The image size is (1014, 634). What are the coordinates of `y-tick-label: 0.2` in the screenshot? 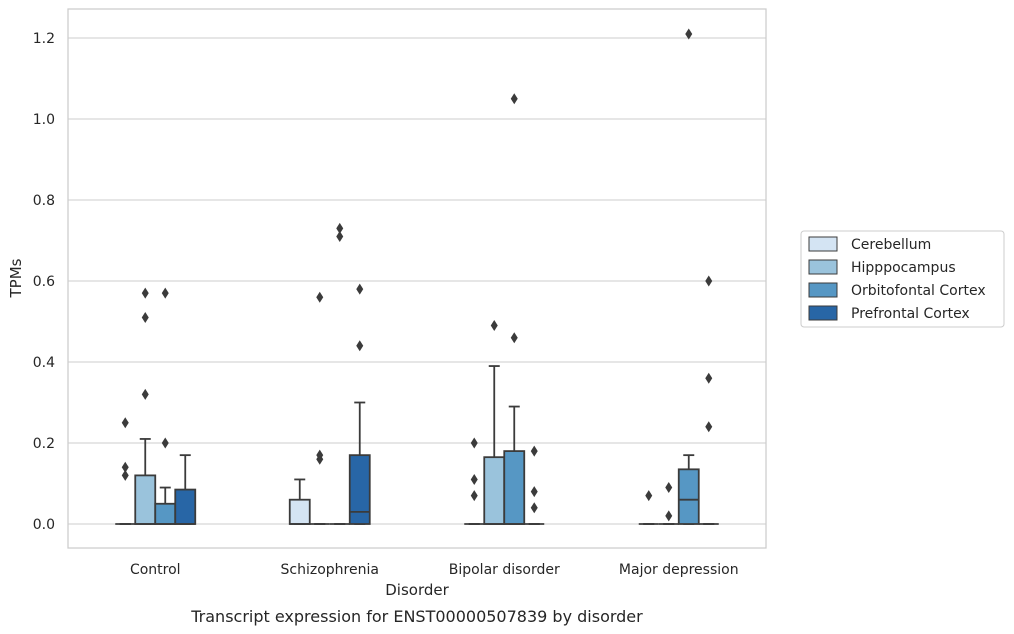 It's located at (44, 444).